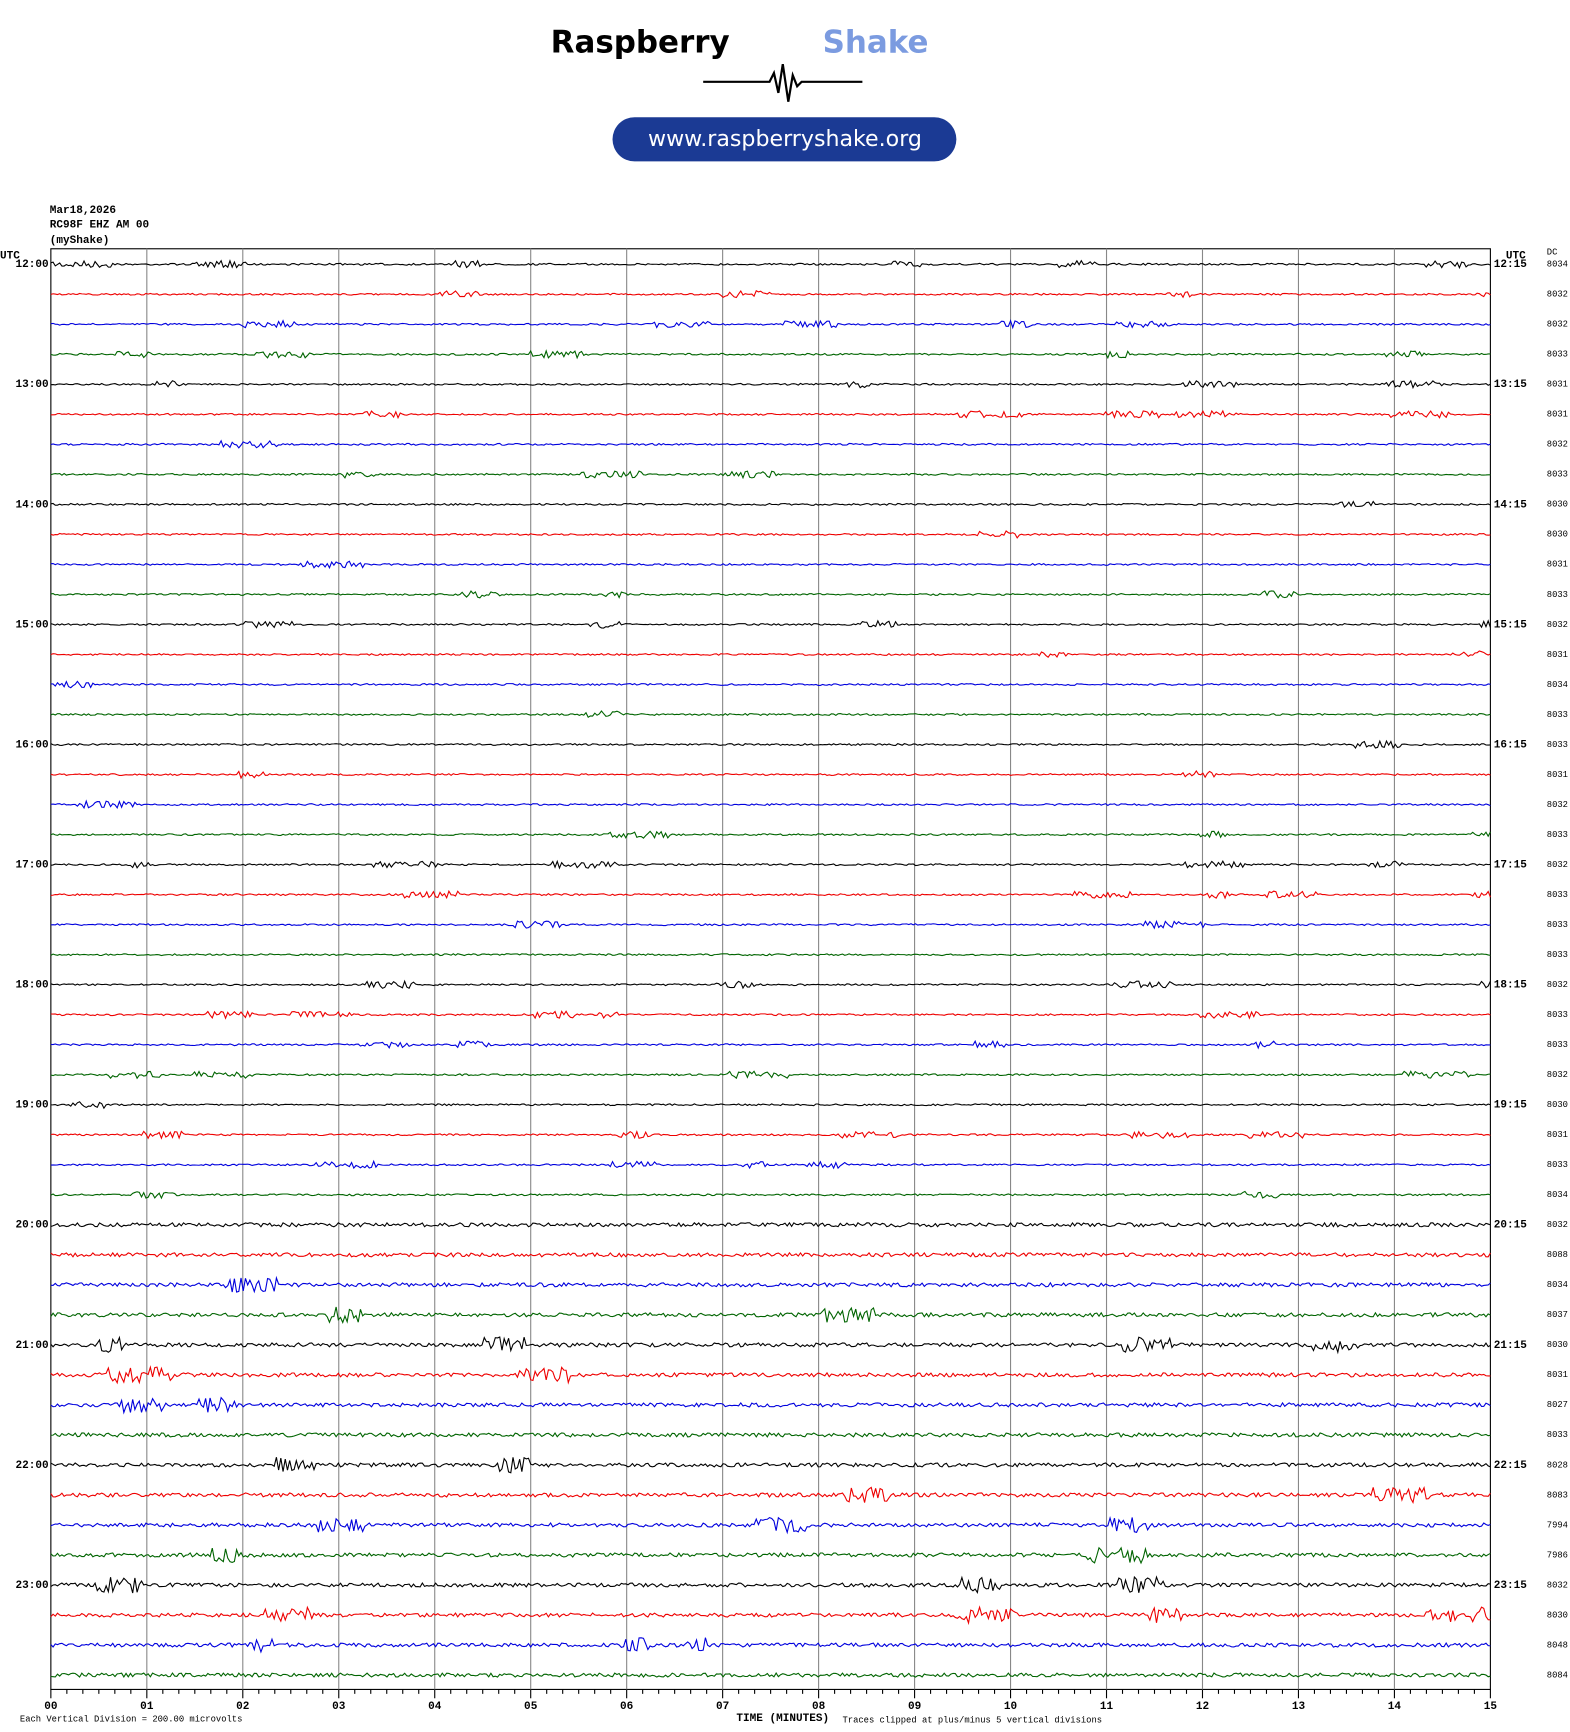 The width and height of the screenshot is (1570, 1732). What do you see at coordinates (1395, 1707) in the screenshot?
I see `x-label: 14` at bounding box center [1395, 1707].